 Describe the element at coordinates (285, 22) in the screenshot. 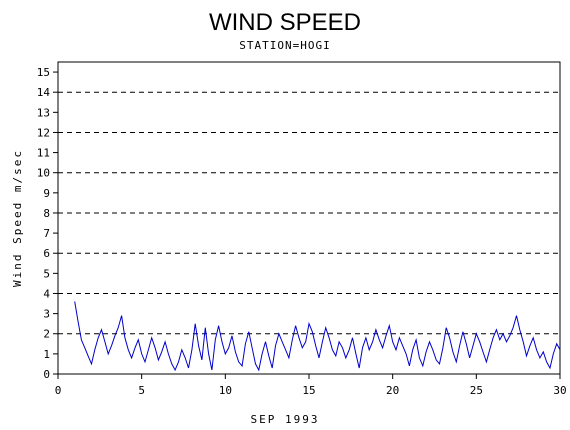

I see `chart-title: WIND SPEED` at that location.